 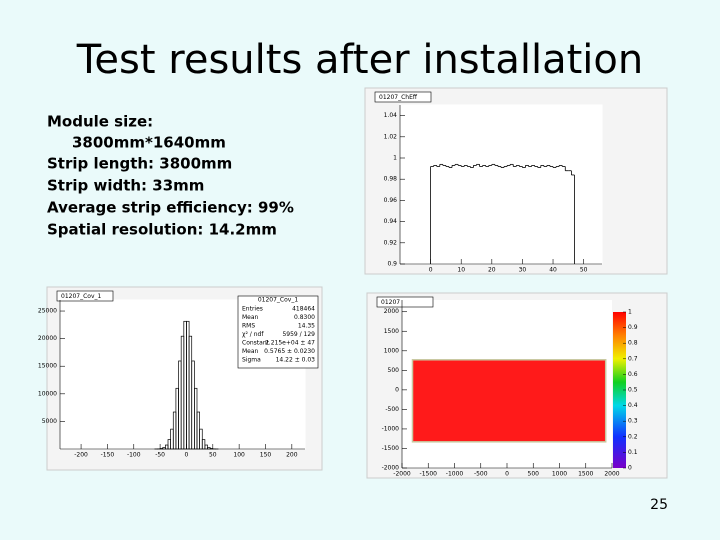 I want to click on stats-box, so click(x=278, y=332).